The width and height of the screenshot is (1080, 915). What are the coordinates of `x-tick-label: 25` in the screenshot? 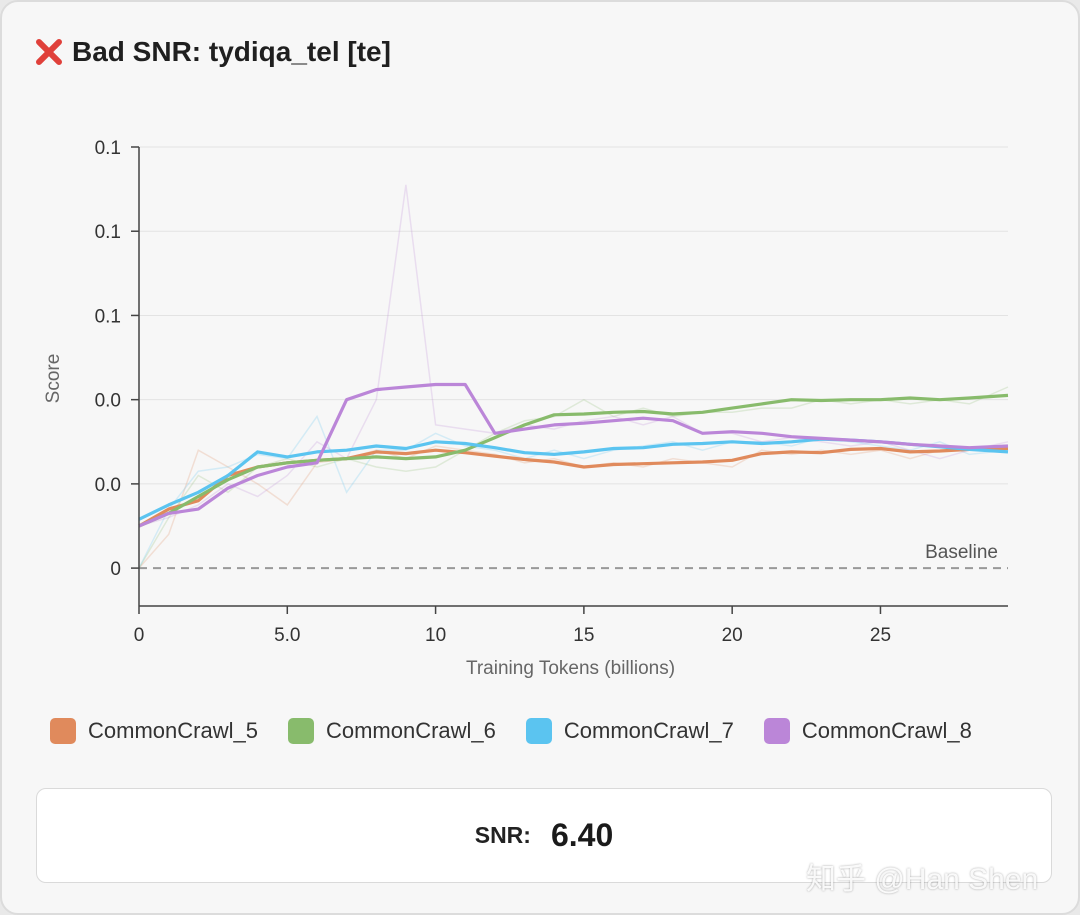 It's located at (880, 635).